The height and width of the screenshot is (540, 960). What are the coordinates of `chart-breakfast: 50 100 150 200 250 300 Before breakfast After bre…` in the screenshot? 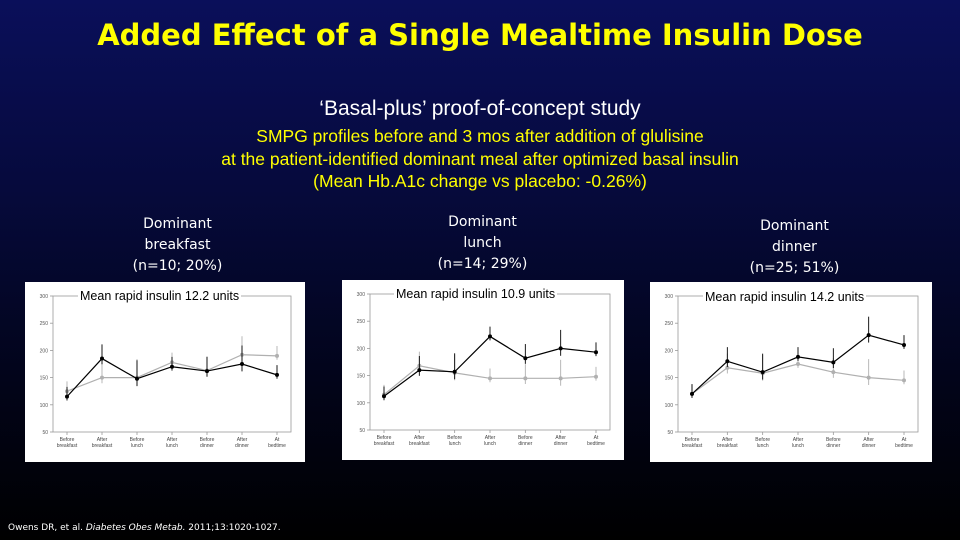 It's located at (165, 372).